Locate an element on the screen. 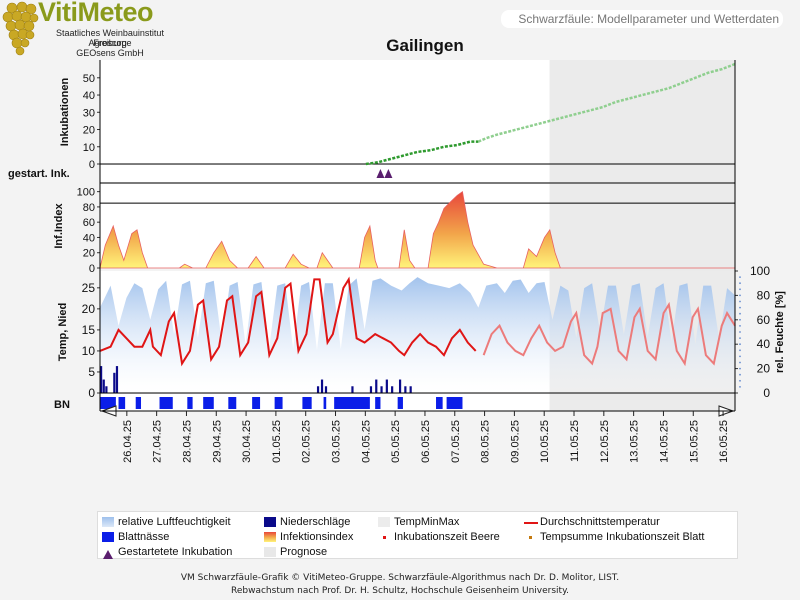 Image resolution: width=800 pixels, height=600 pixels. legend-label-tempminmax: TempMinMax is located at coordinates (427, 522).